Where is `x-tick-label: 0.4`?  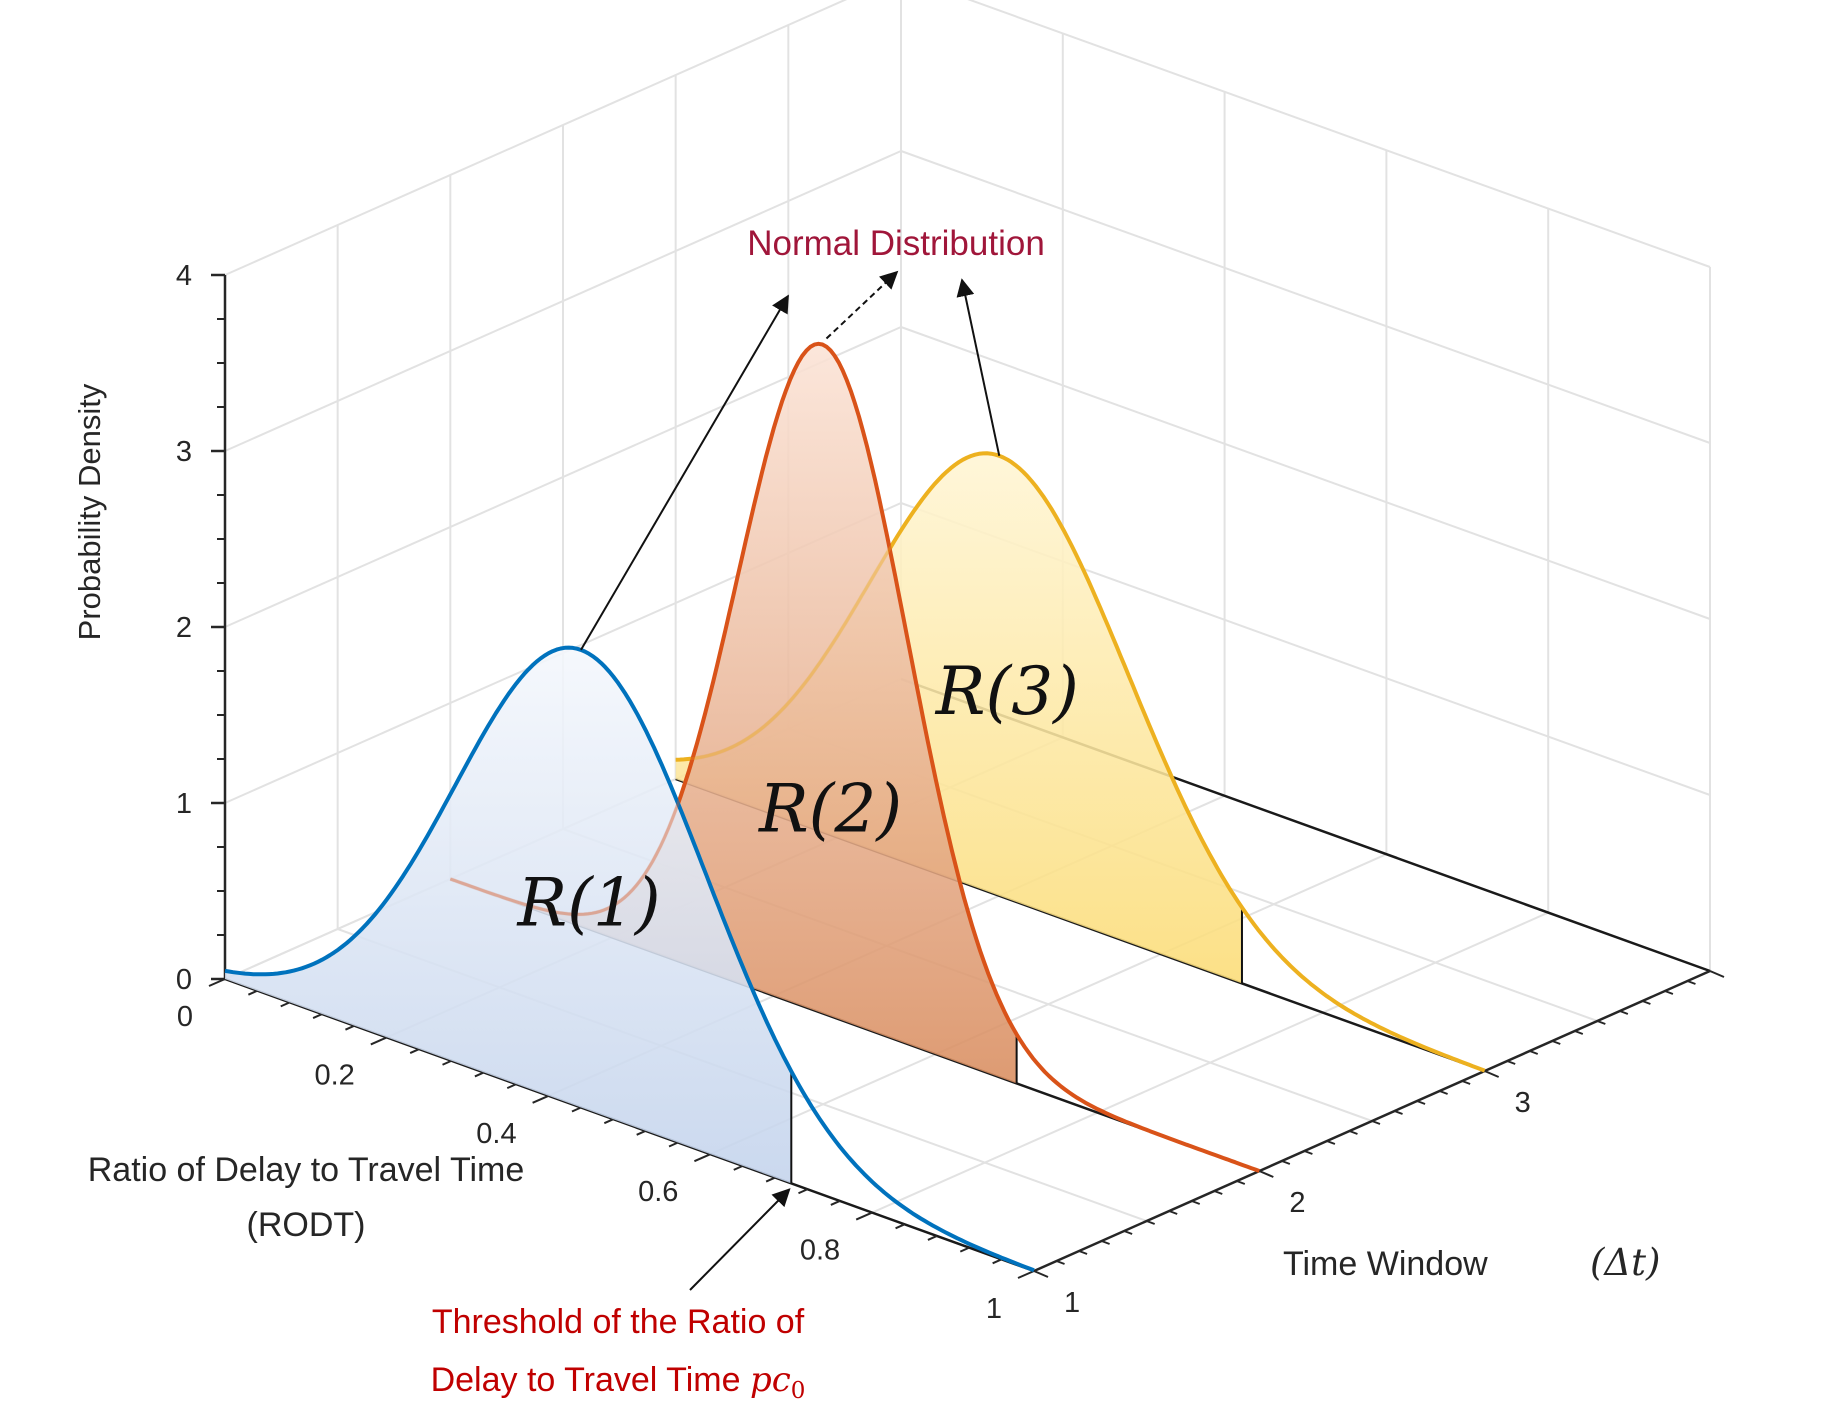
x-tick-label: 0.4 is located at coordinates (496, 1134).